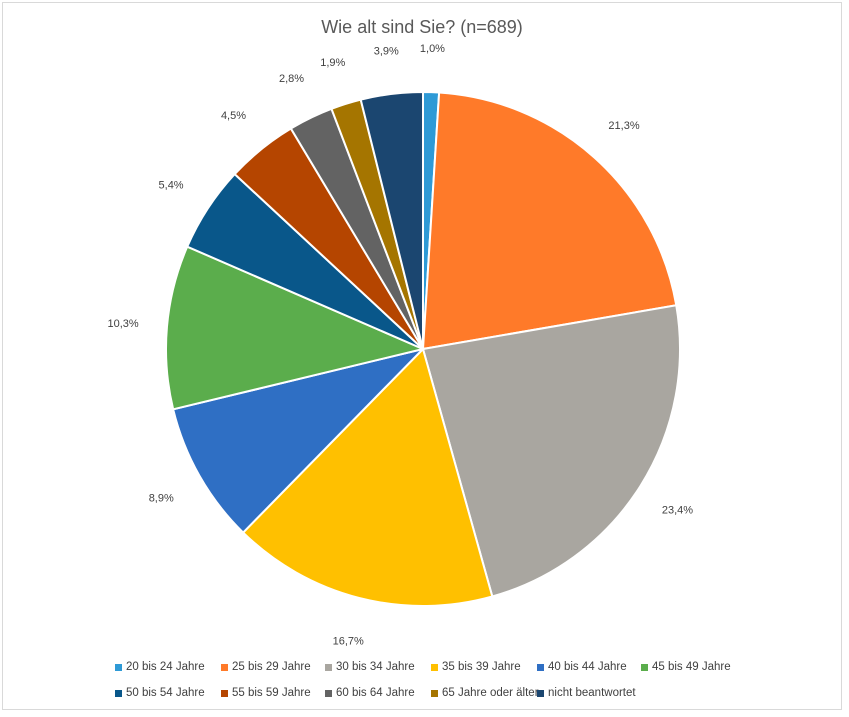 This screenshot has width=849, height=717. I want to click on data-label-5: 8,9%, so click(161, 499).